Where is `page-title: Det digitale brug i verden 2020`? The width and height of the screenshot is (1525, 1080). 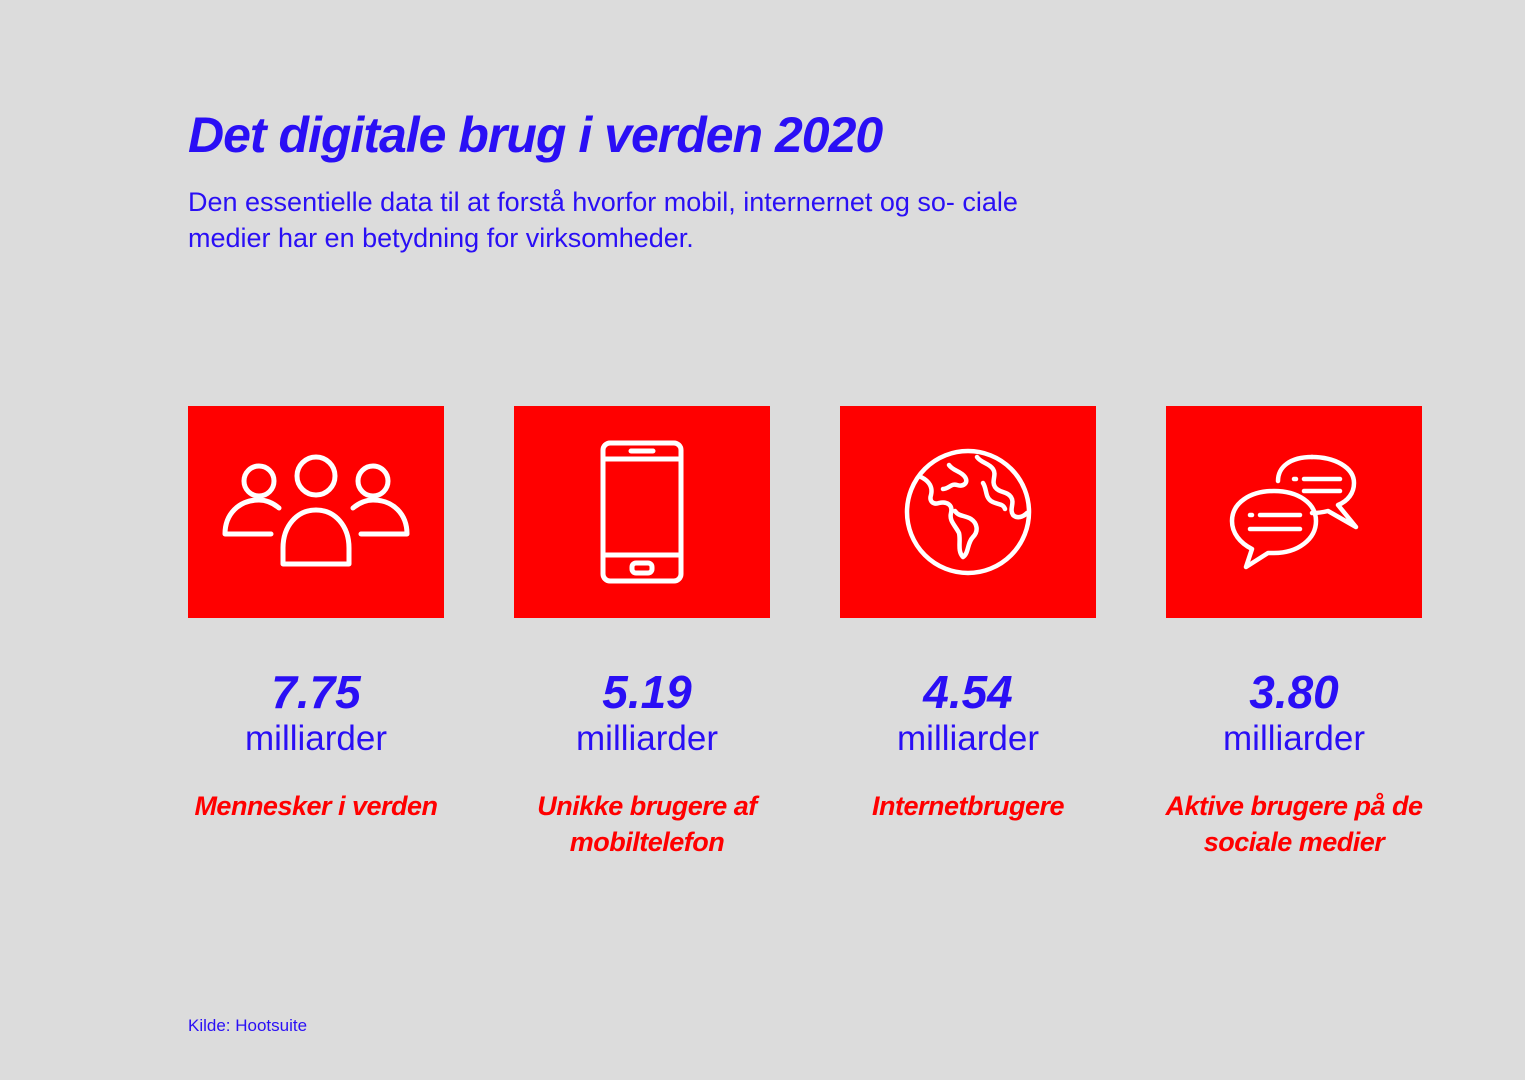
page-title: Det digitale brug i verden 2020 is located at coordinates (535, 135).